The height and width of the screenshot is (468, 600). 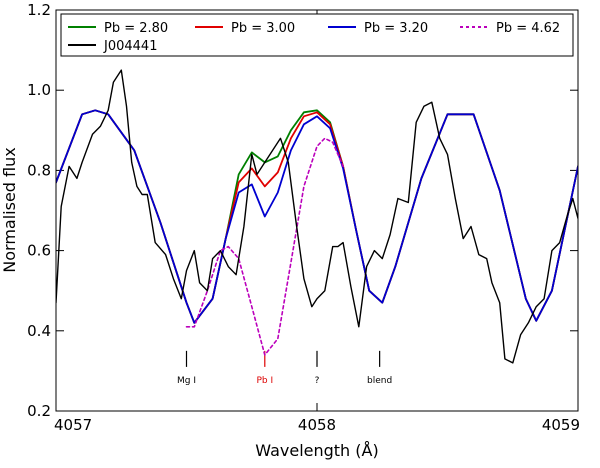 What do you see at coordinates (561, 425) in the screenshot?
I see `x-tick-label: 4059` at bounding box center [561, 425].